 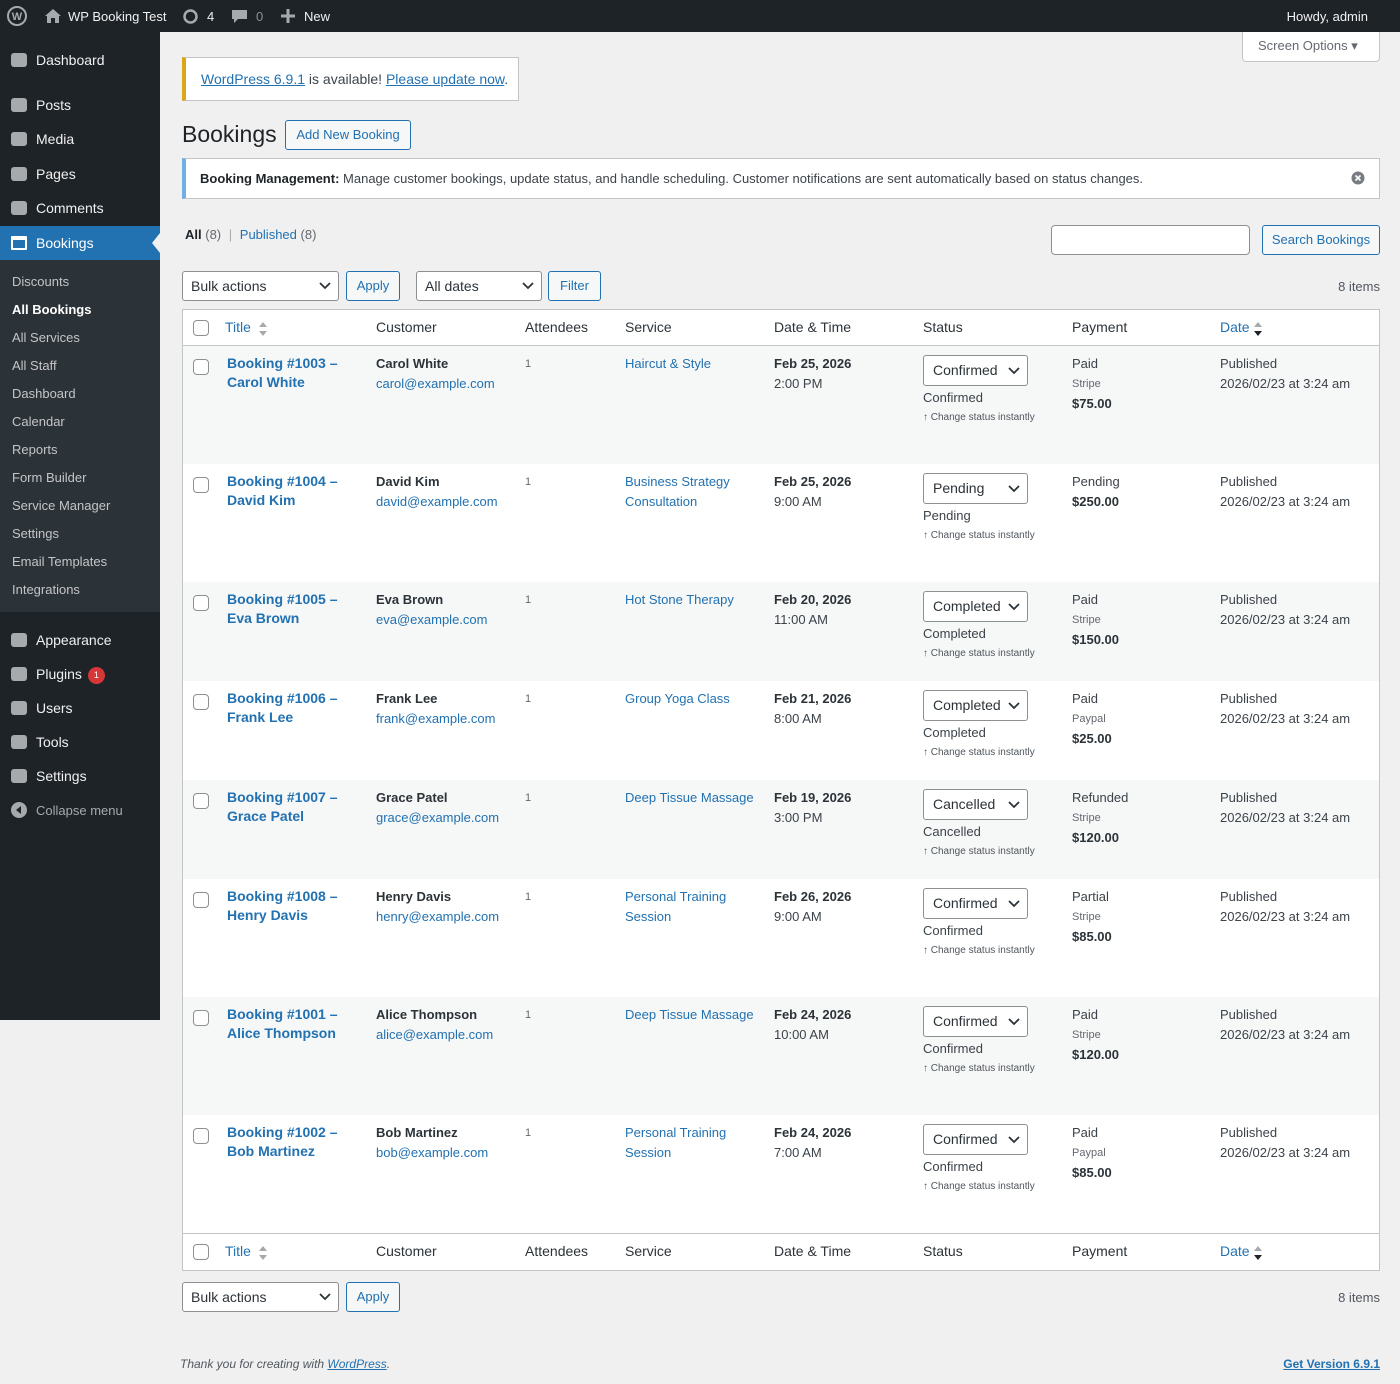 What do you see at coordinates (80, 174) in the screenshot?
I see `menu-item: Pages` at bounding box center [80, 174].